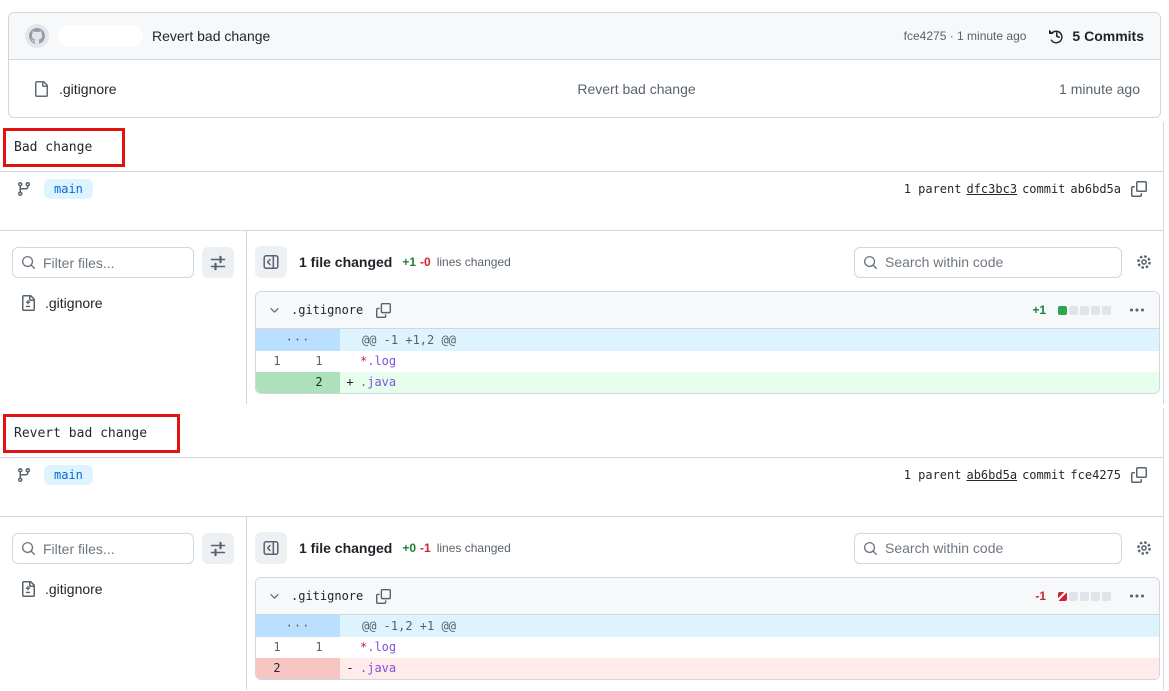 Image resolution: width=1169 pixels, height=691 pixels. Describe the element at coordinates (409, 262) in the screenshot. I see `additions-count: +1` at that location.